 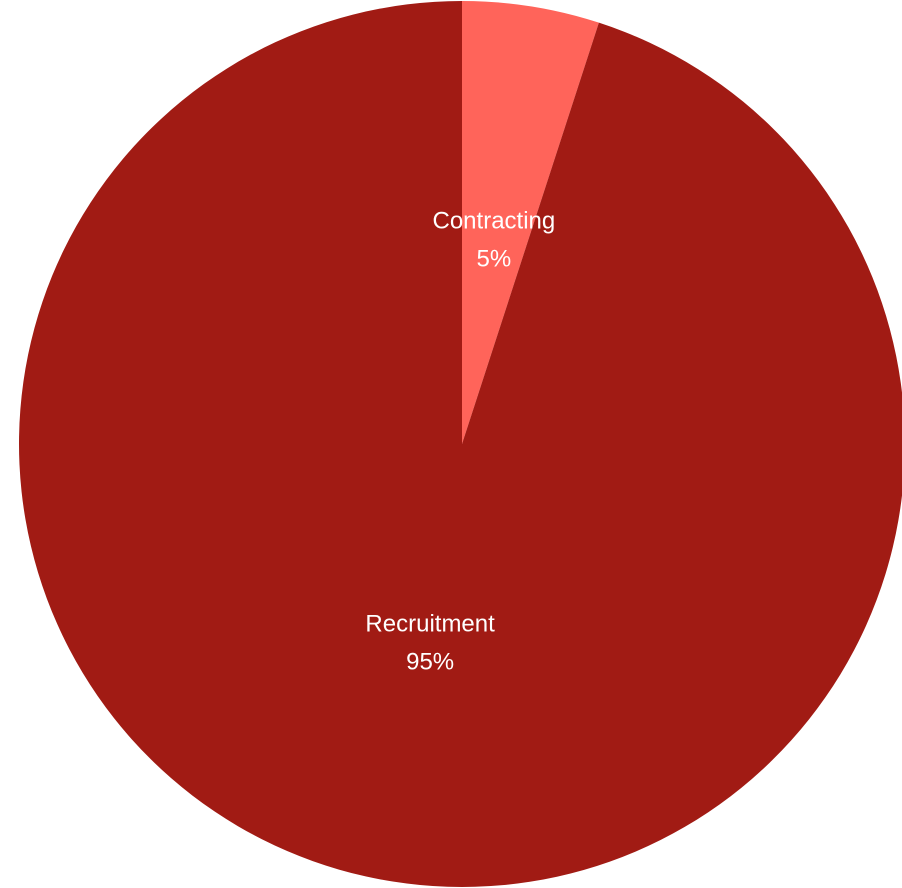 What do you see at coordinates (494, 221) in the screenshot?
I see `slice-label-contracting: Contracting` at bounding box center [494, 221].